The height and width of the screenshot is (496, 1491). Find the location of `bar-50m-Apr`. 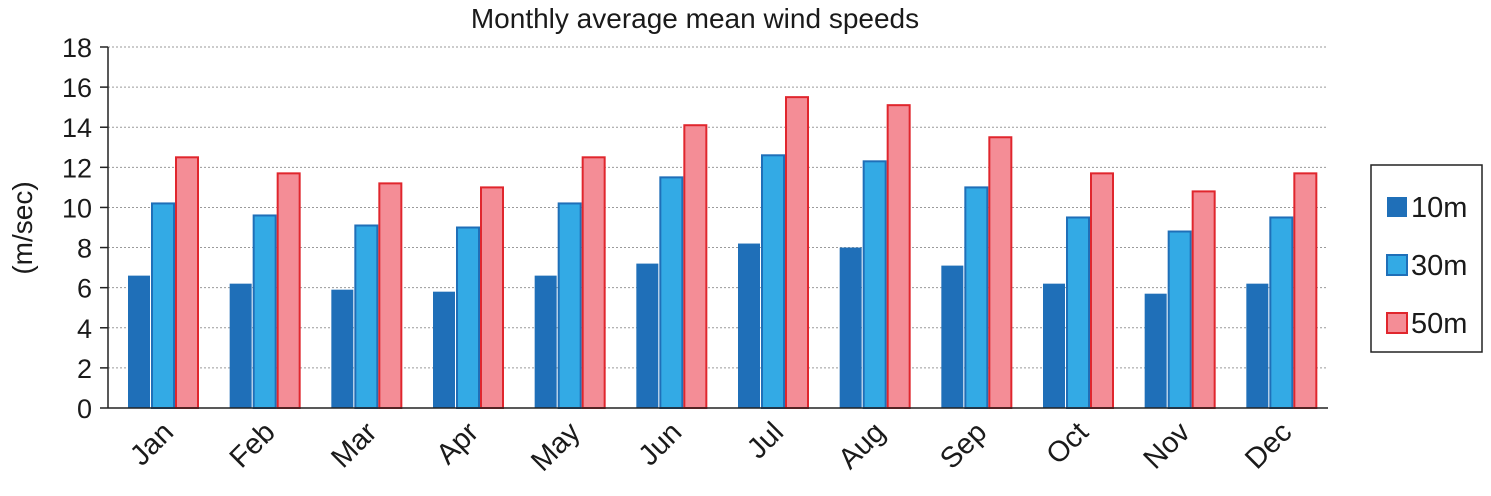

bar-50m-Apr is located at coordinates (492, 297).